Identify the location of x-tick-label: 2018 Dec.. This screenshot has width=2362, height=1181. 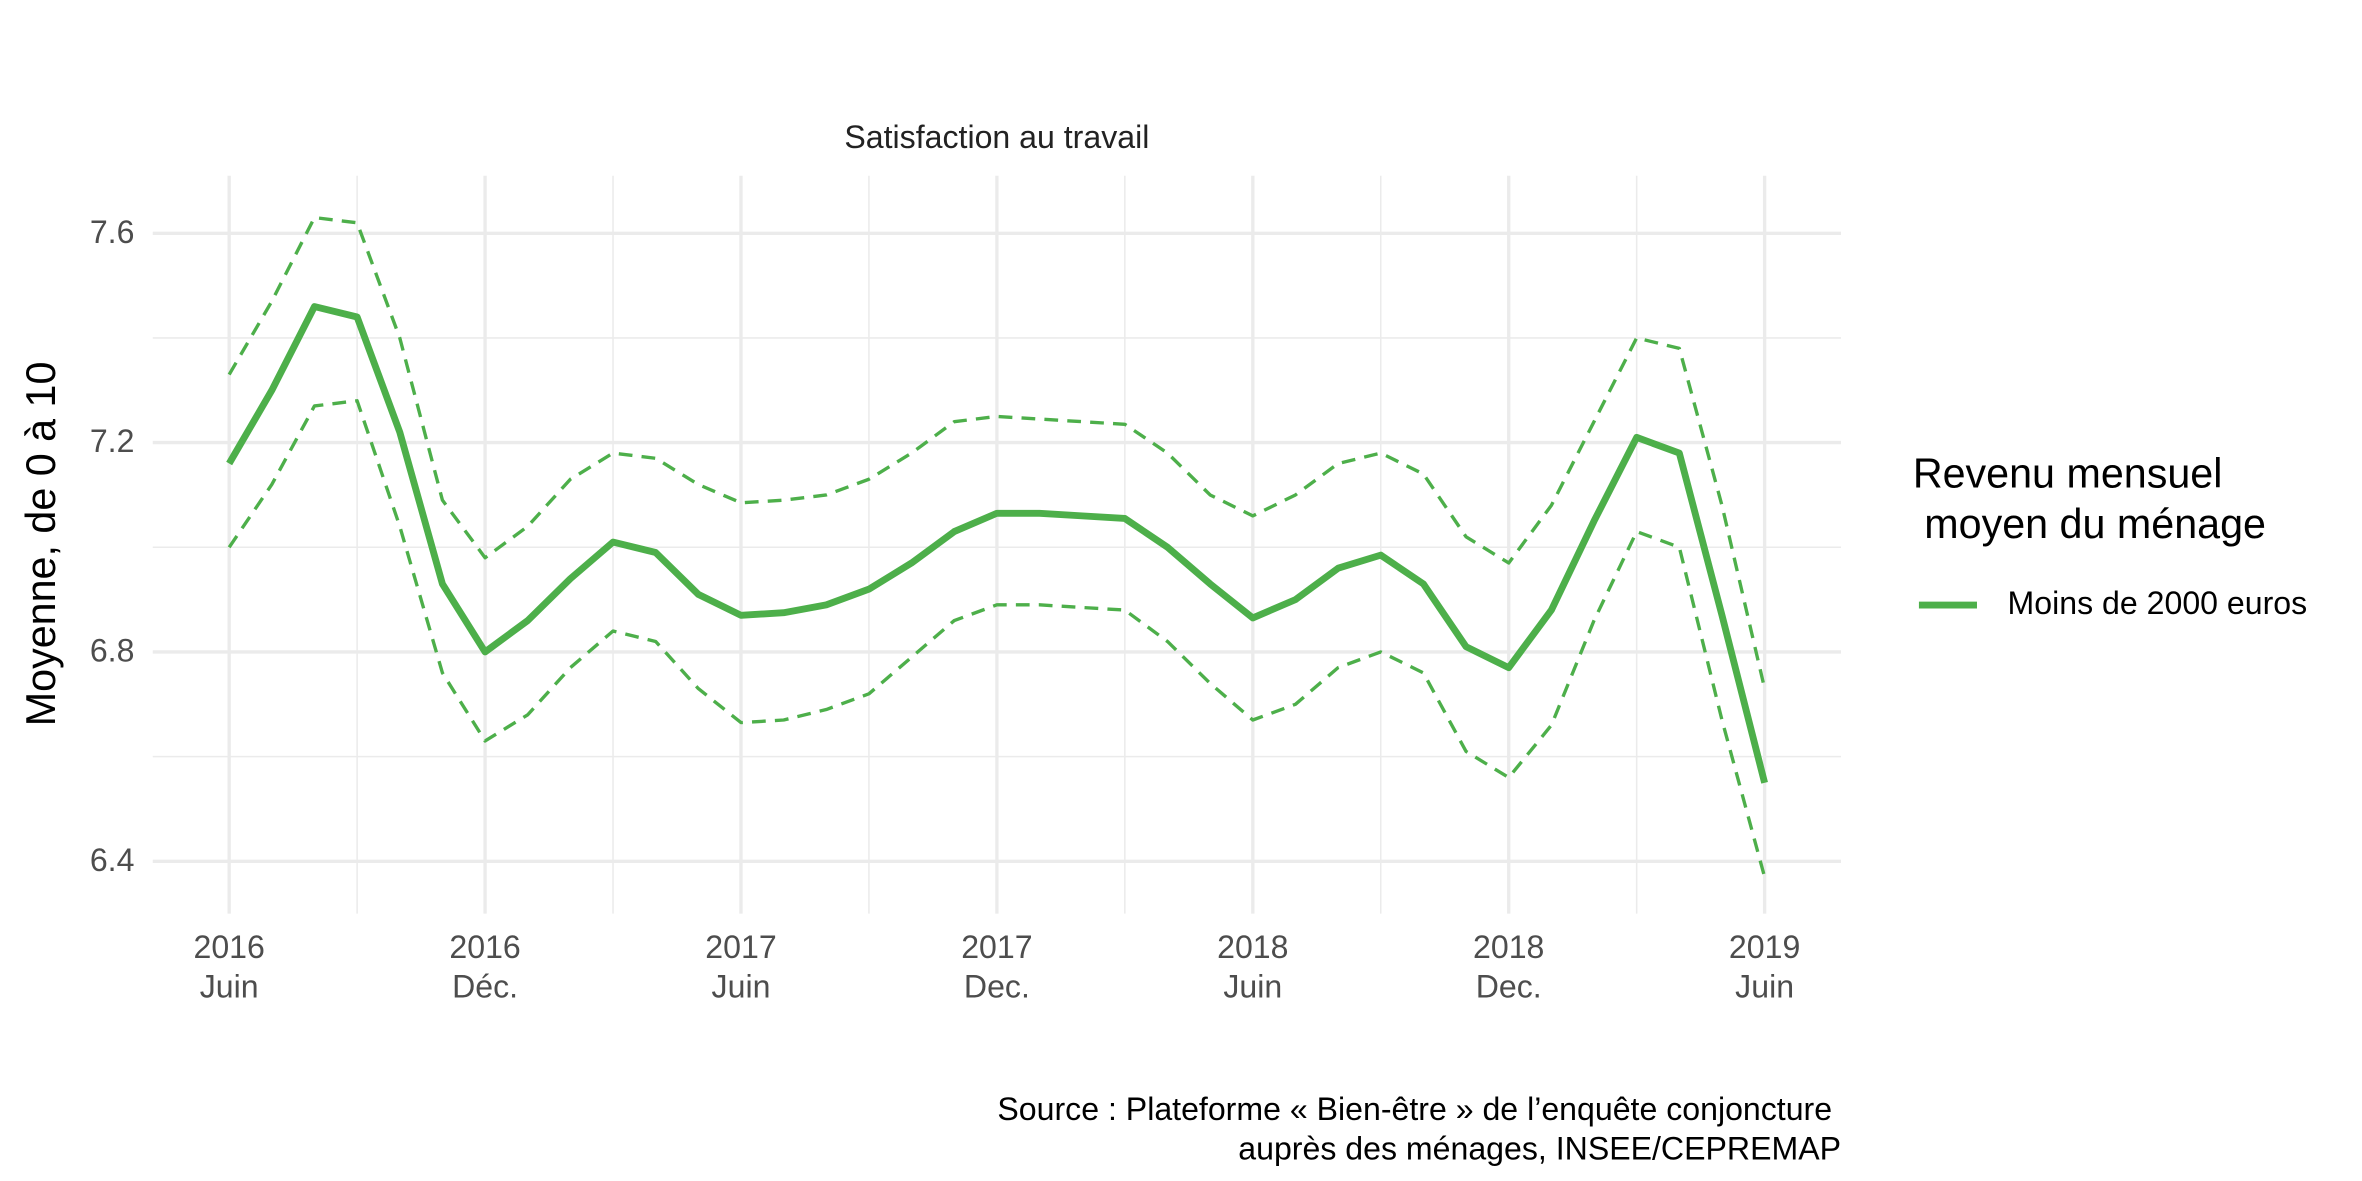
(1509, 968).